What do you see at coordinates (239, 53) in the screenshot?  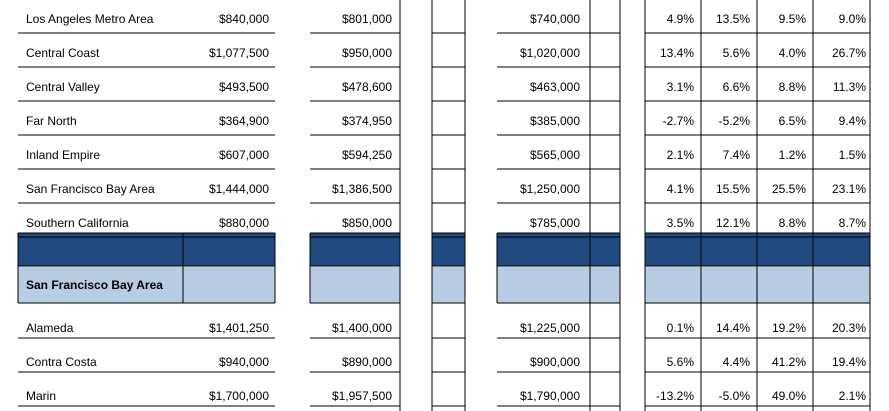 I see `cell-value: $1,077,500` at bounding box center [239, 53].